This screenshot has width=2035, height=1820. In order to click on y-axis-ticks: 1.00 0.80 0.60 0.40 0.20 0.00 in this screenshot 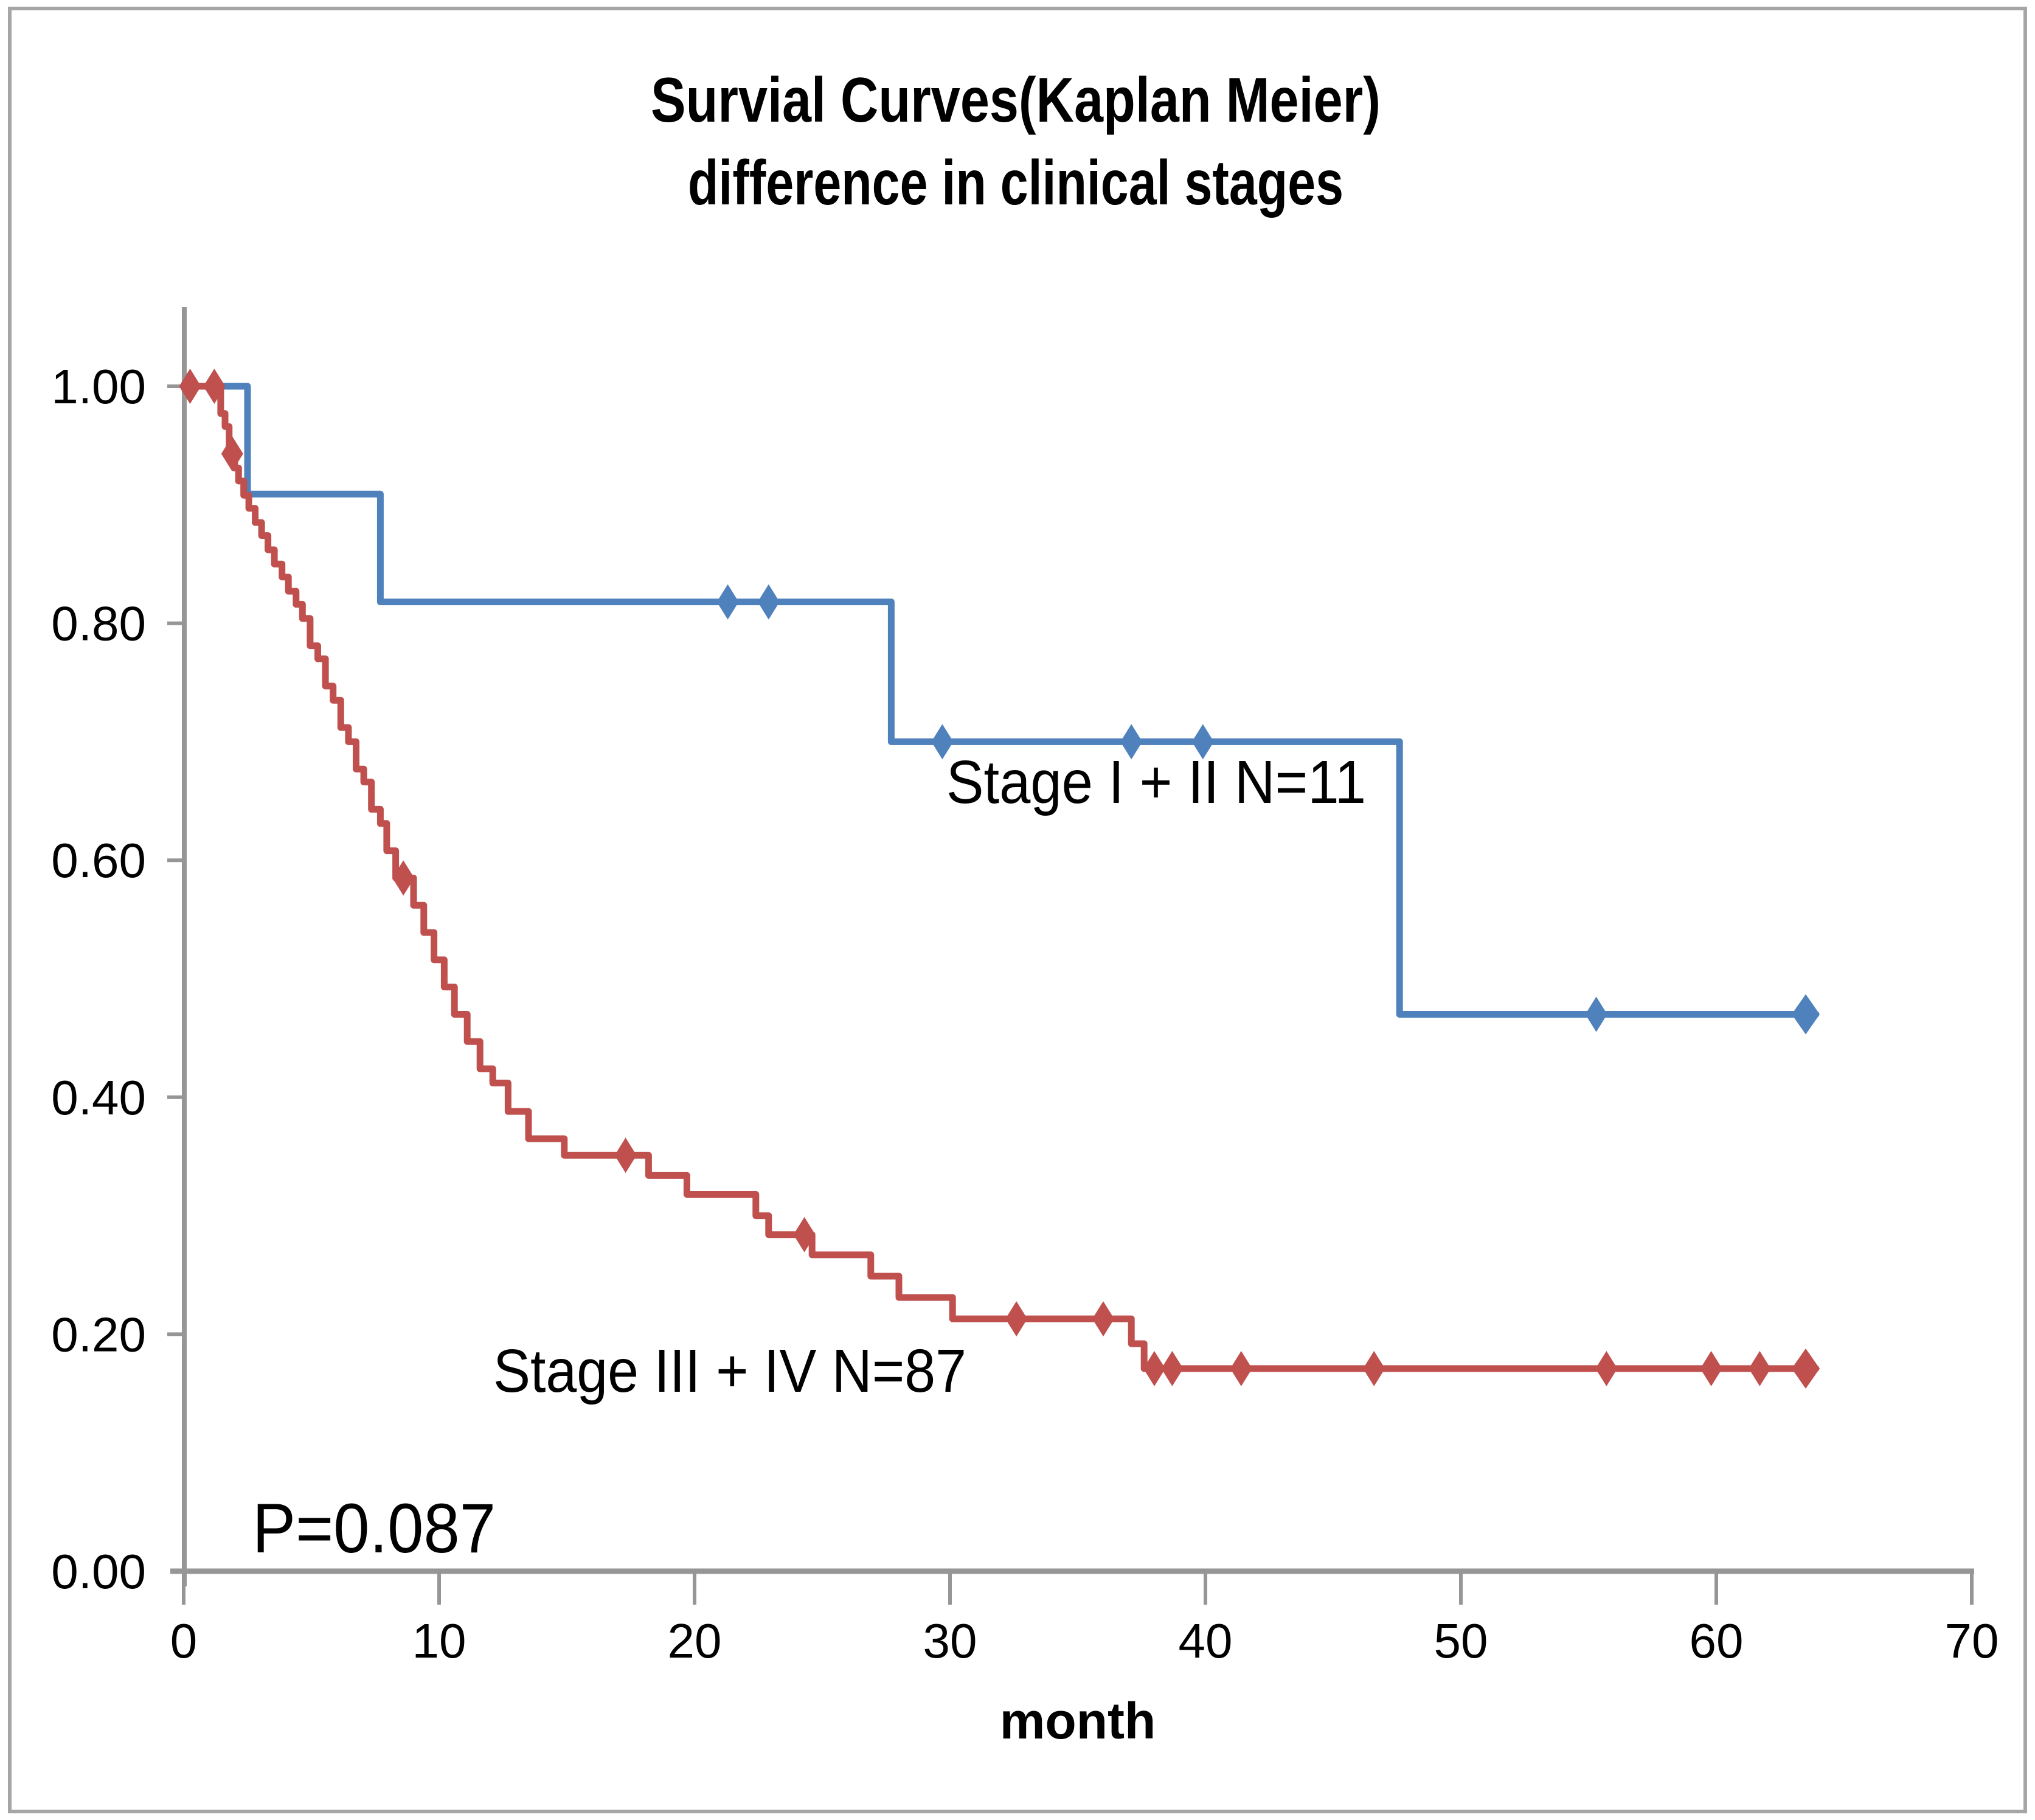, I will do `click(117, 979)`.